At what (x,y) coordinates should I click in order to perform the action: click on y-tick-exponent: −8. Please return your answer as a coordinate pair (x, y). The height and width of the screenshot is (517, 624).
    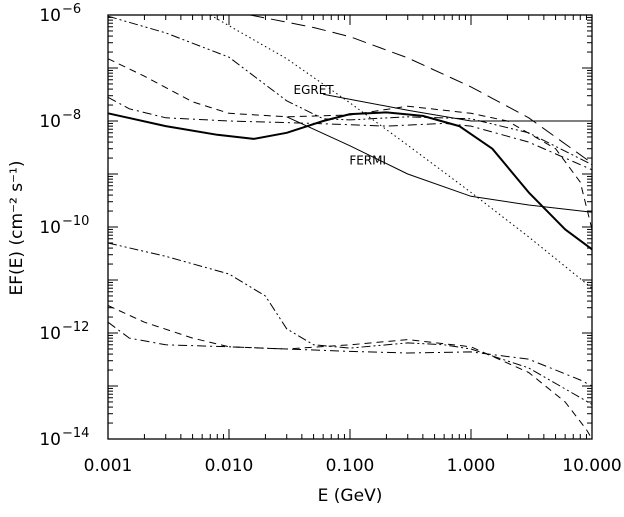
    Looking at the image, I should click on (71, 115).